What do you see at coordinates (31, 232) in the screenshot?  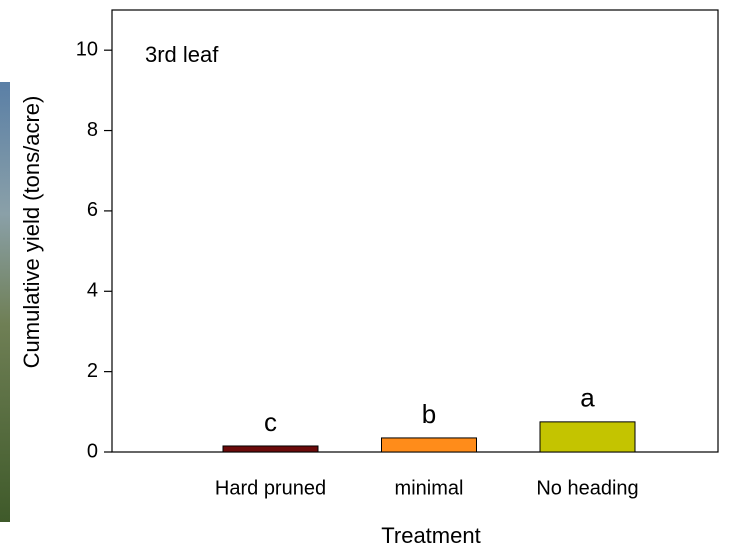 I see `y-axis-label: Cumulative yield (tons/acre)` at bounding box center [31, 232].